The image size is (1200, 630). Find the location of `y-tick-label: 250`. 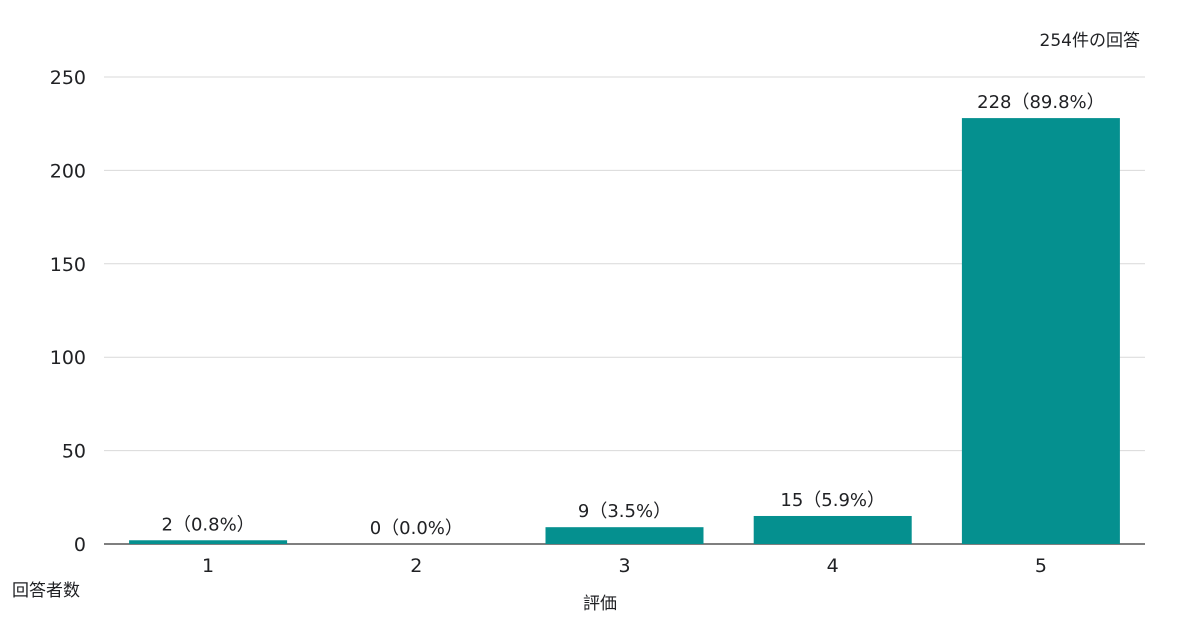

y-tick-label: 250 is located at coordinates (68, 78).